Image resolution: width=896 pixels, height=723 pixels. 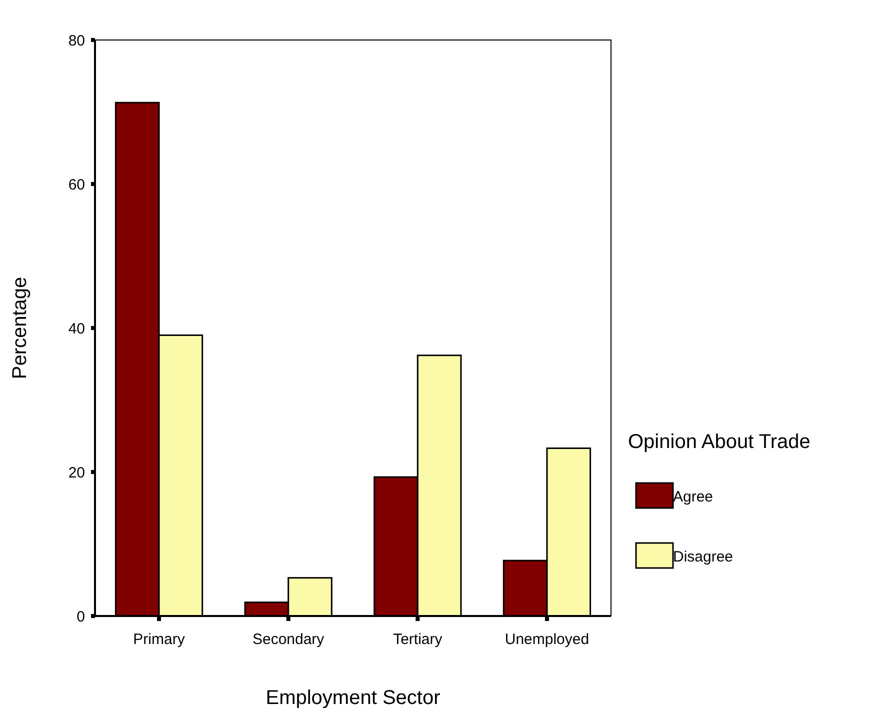 I want to click on x-tick-label: Secondary, so click(x=288, y=639).